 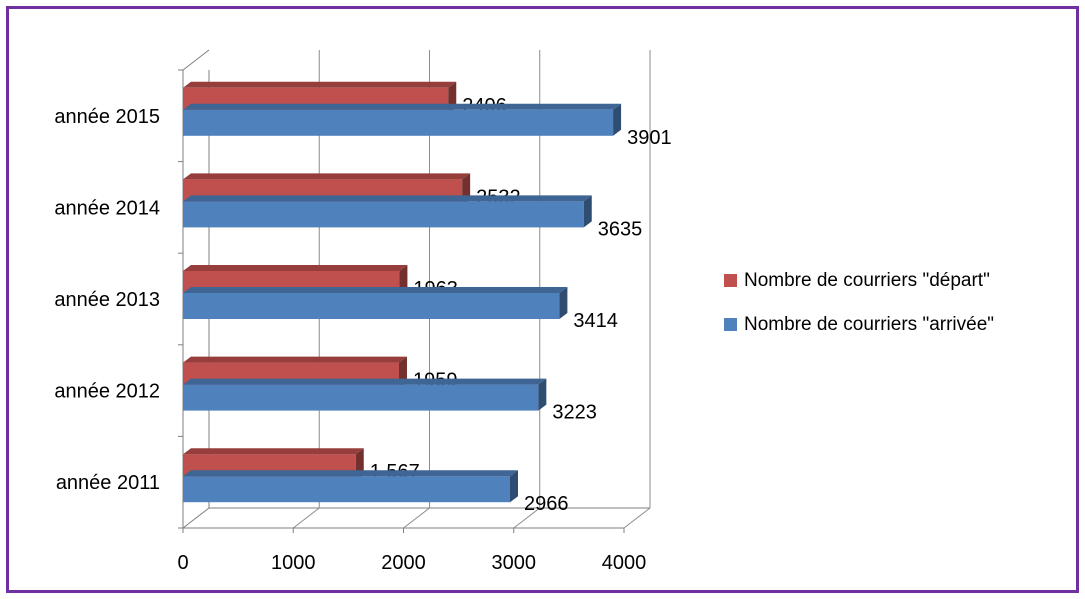 What do you see at coordinates (546, 504) in the screenshot?
I see `data-label: 2966` at bounding box center [546, 504].